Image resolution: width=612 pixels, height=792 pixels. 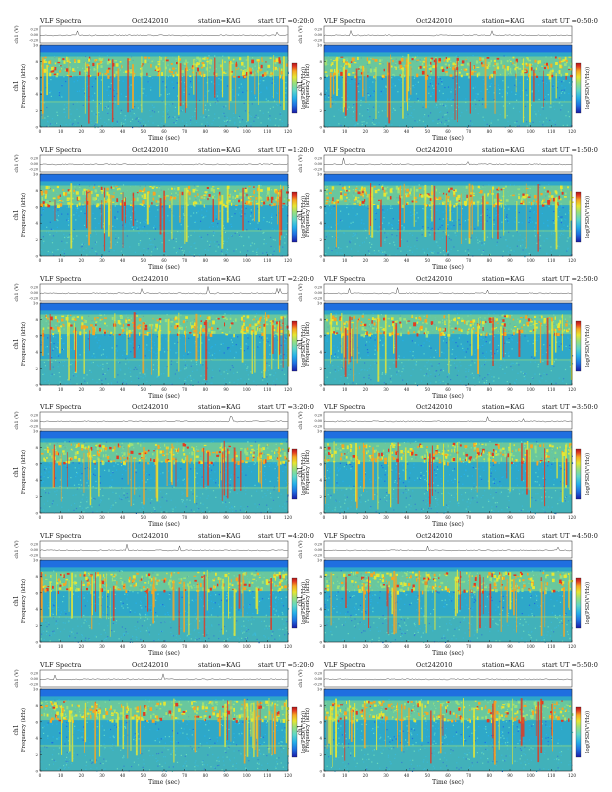 What do you see at coordinates (144, 131) in the screenshot?
I see `x-tick-label: 50` at bounding box center [144, 131].